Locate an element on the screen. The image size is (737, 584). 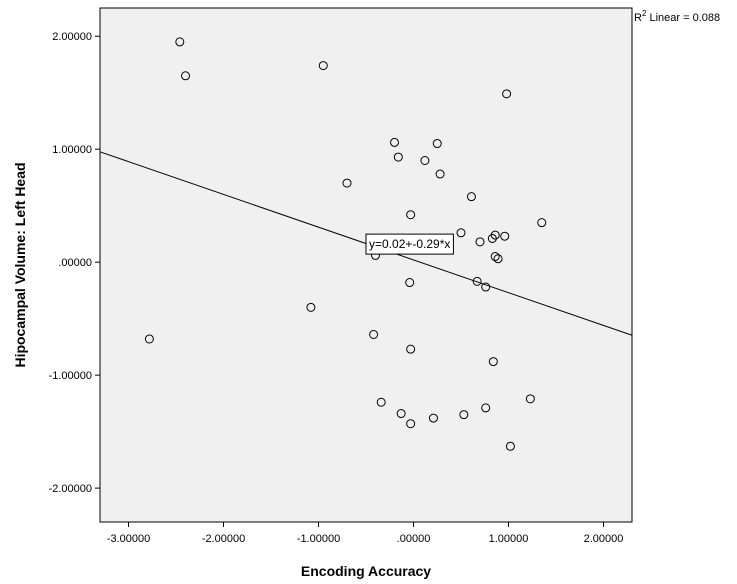
r2-suffix: Linear = 0.088 is located at coordinates (683, 18).